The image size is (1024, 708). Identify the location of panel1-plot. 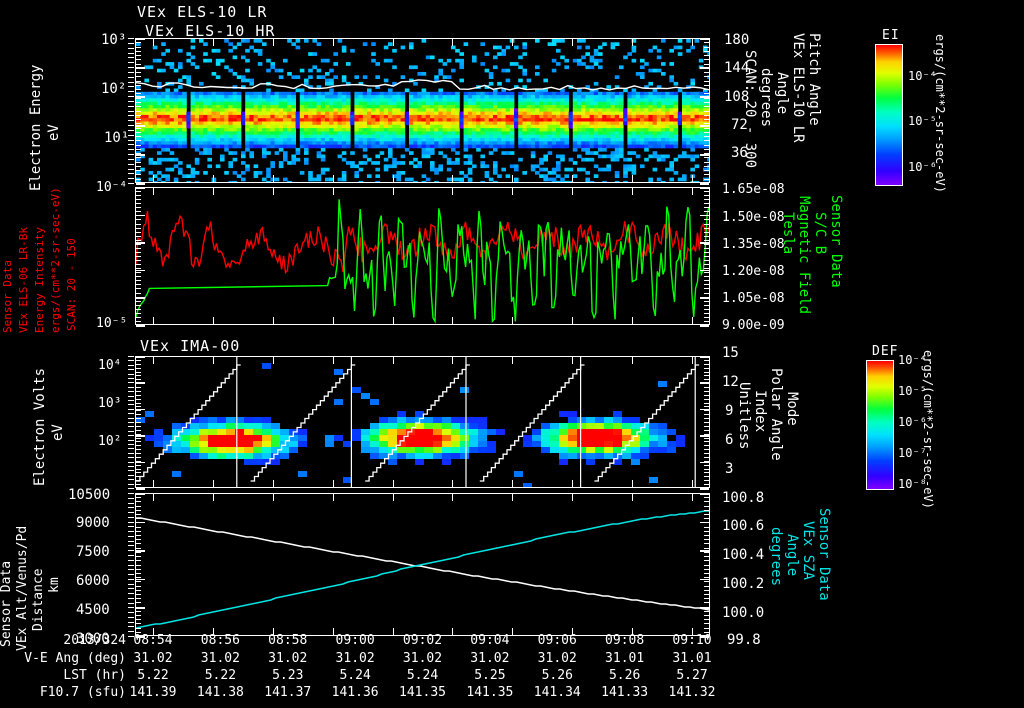
(422, 110).